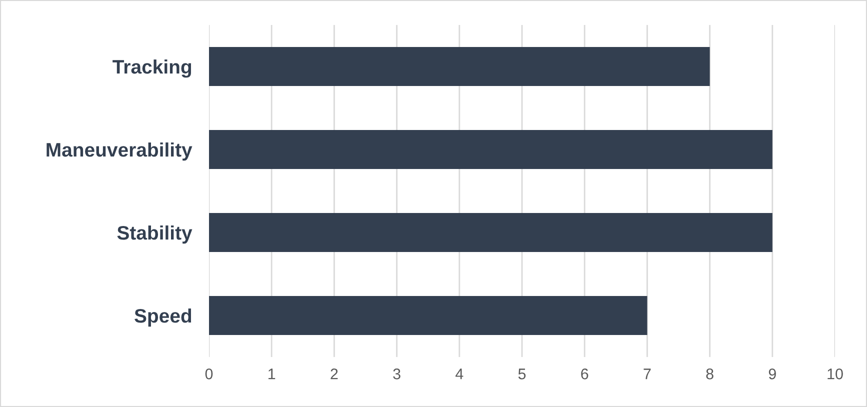 The image size is (867, 407). Describe the element at coordinates (647, 374) in the screenshot. I see `x-tick-label: 7` at that location.